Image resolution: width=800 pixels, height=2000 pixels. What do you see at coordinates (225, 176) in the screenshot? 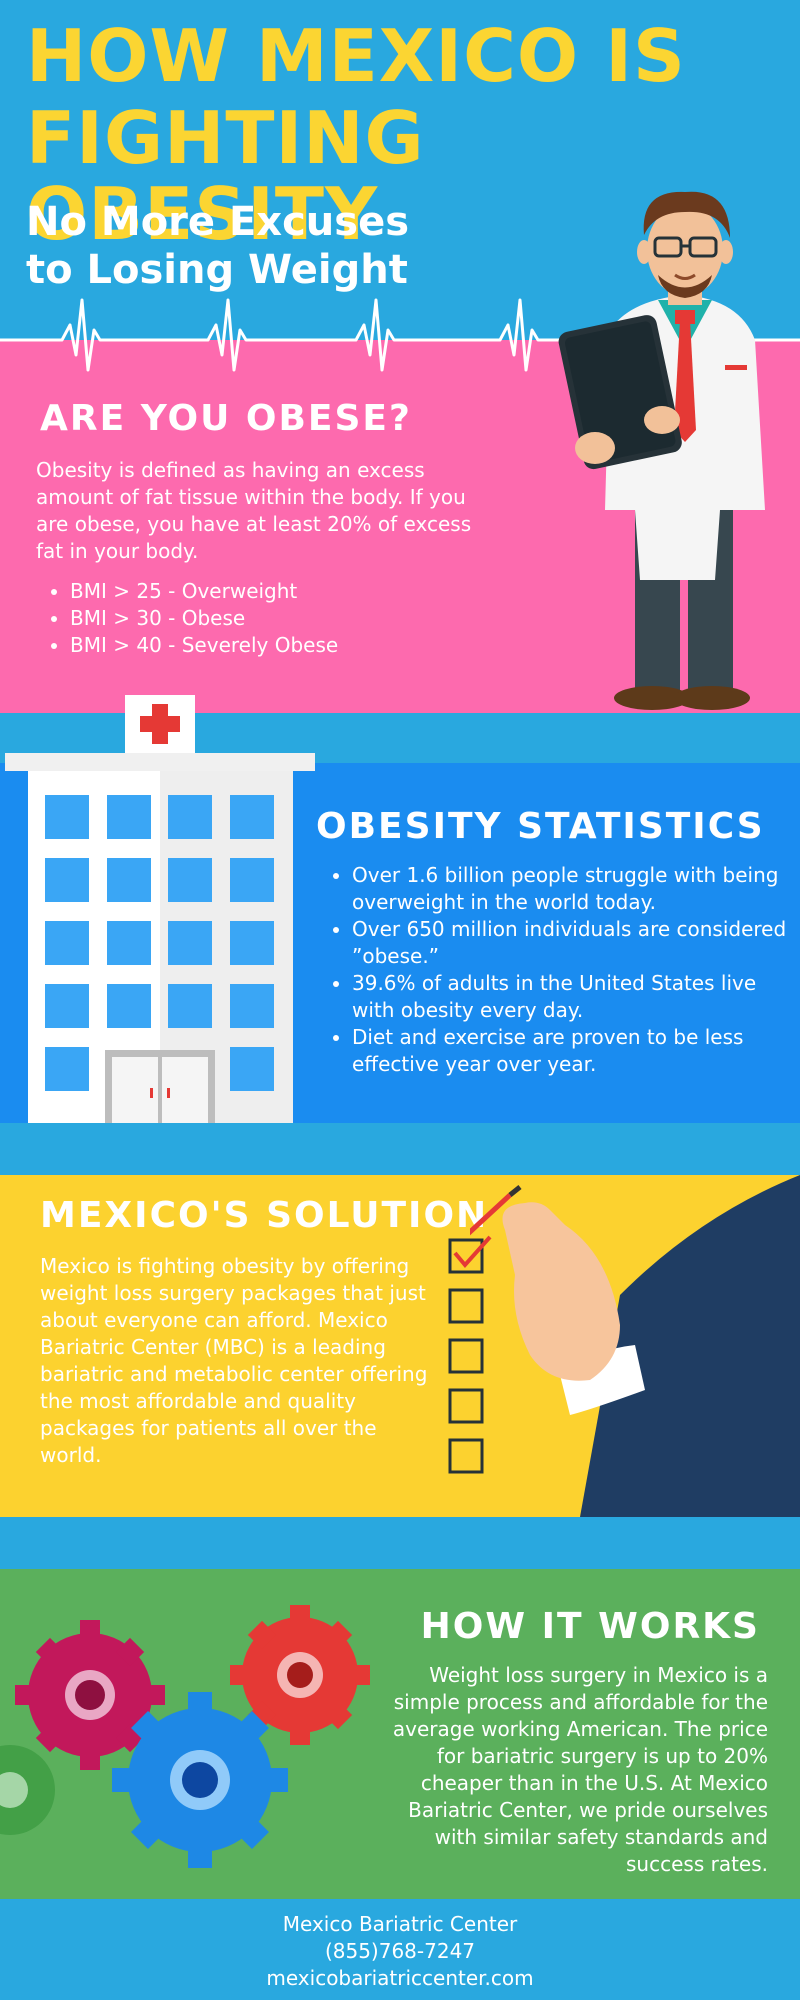
I see `title-line-2: FIGHTING OBESITY` at bounding box center [225, 176].